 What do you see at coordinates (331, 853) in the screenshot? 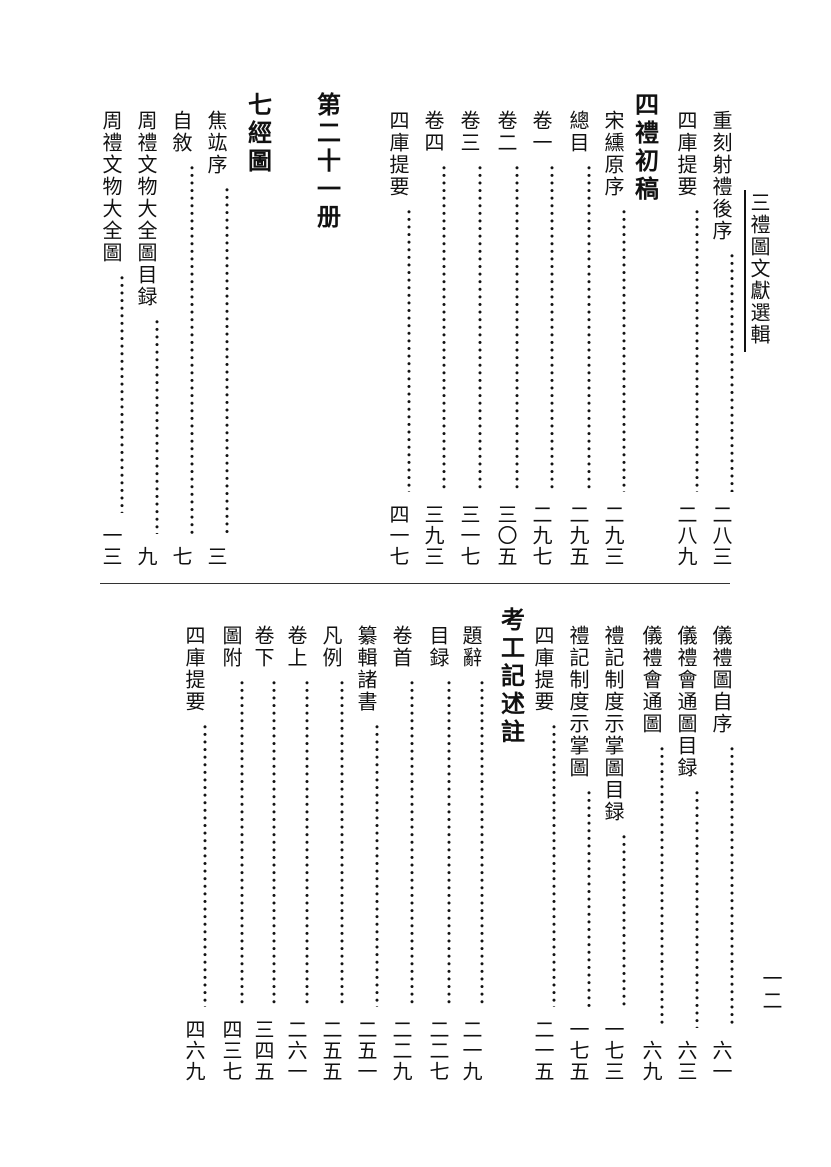
I see `toc-entry: 凡例 二五五` at bounding box center [331, 853].